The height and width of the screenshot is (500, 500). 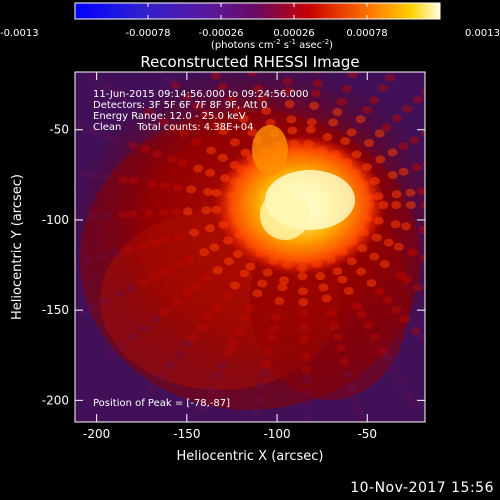 I want to click on info-line-counts: Clean Total counts: 4.38E+04, so click(x=173, y=127).